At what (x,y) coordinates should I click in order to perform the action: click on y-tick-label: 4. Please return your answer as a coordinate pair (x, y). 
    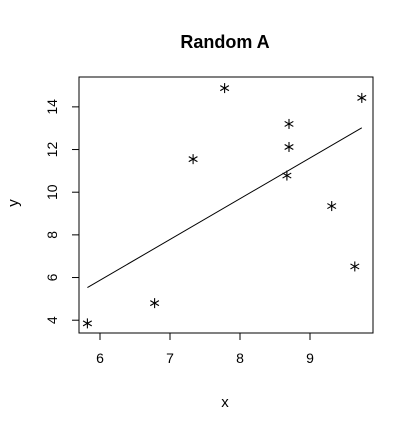
    Looking at the image, I should click on (52, 320).